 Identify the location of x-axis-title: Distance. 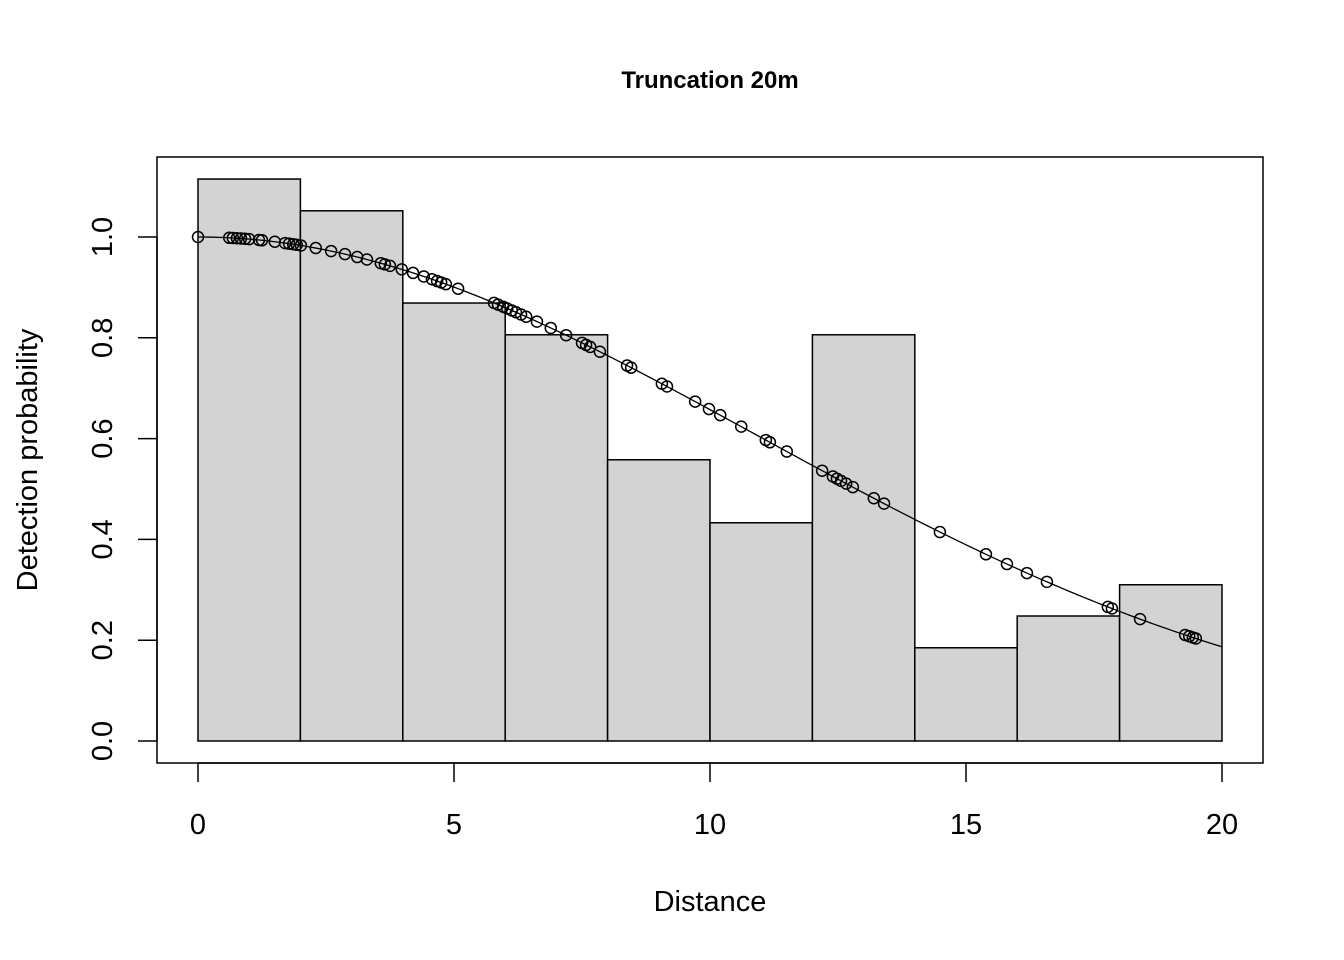
(710, 902).